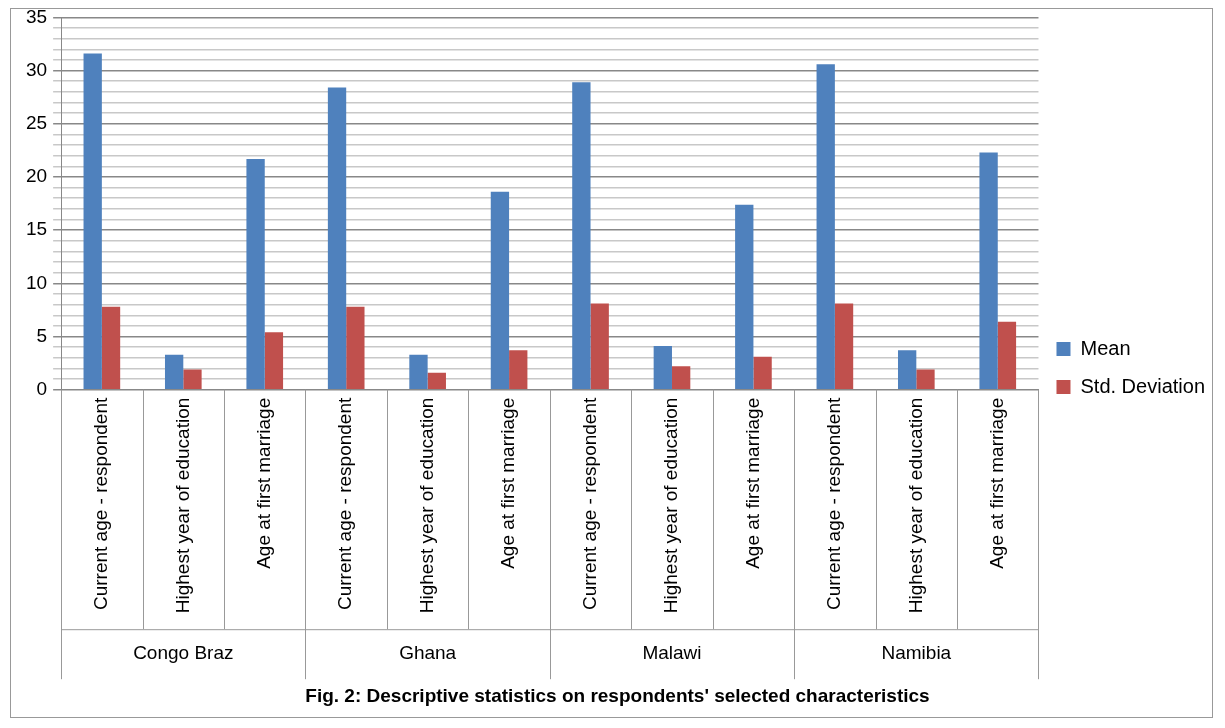 The height and width of the screenshot is (728, 1225). Describe the element at coordinates (36, 16) in the screenshot. I see `y-tick-label: 35` at that location.